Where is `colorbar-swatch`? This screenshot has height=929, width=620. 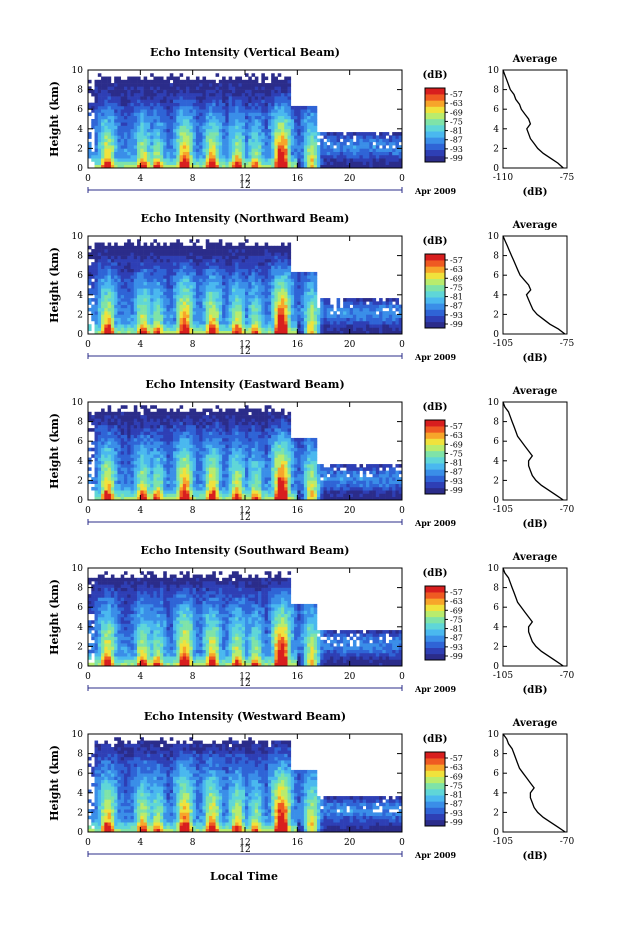 colorbar-swatch is located at coordinates (435, 300).